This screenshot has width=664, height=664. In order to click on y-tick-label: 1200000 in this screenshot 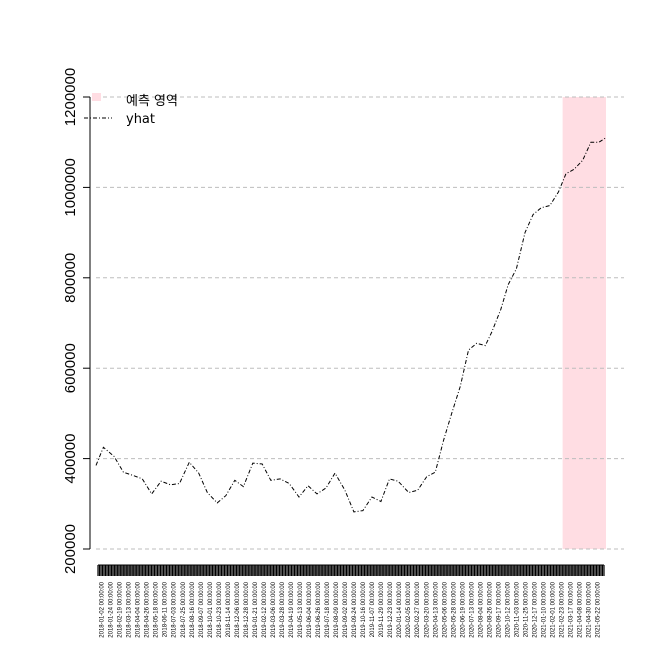, I will do `click(70, 97)`.